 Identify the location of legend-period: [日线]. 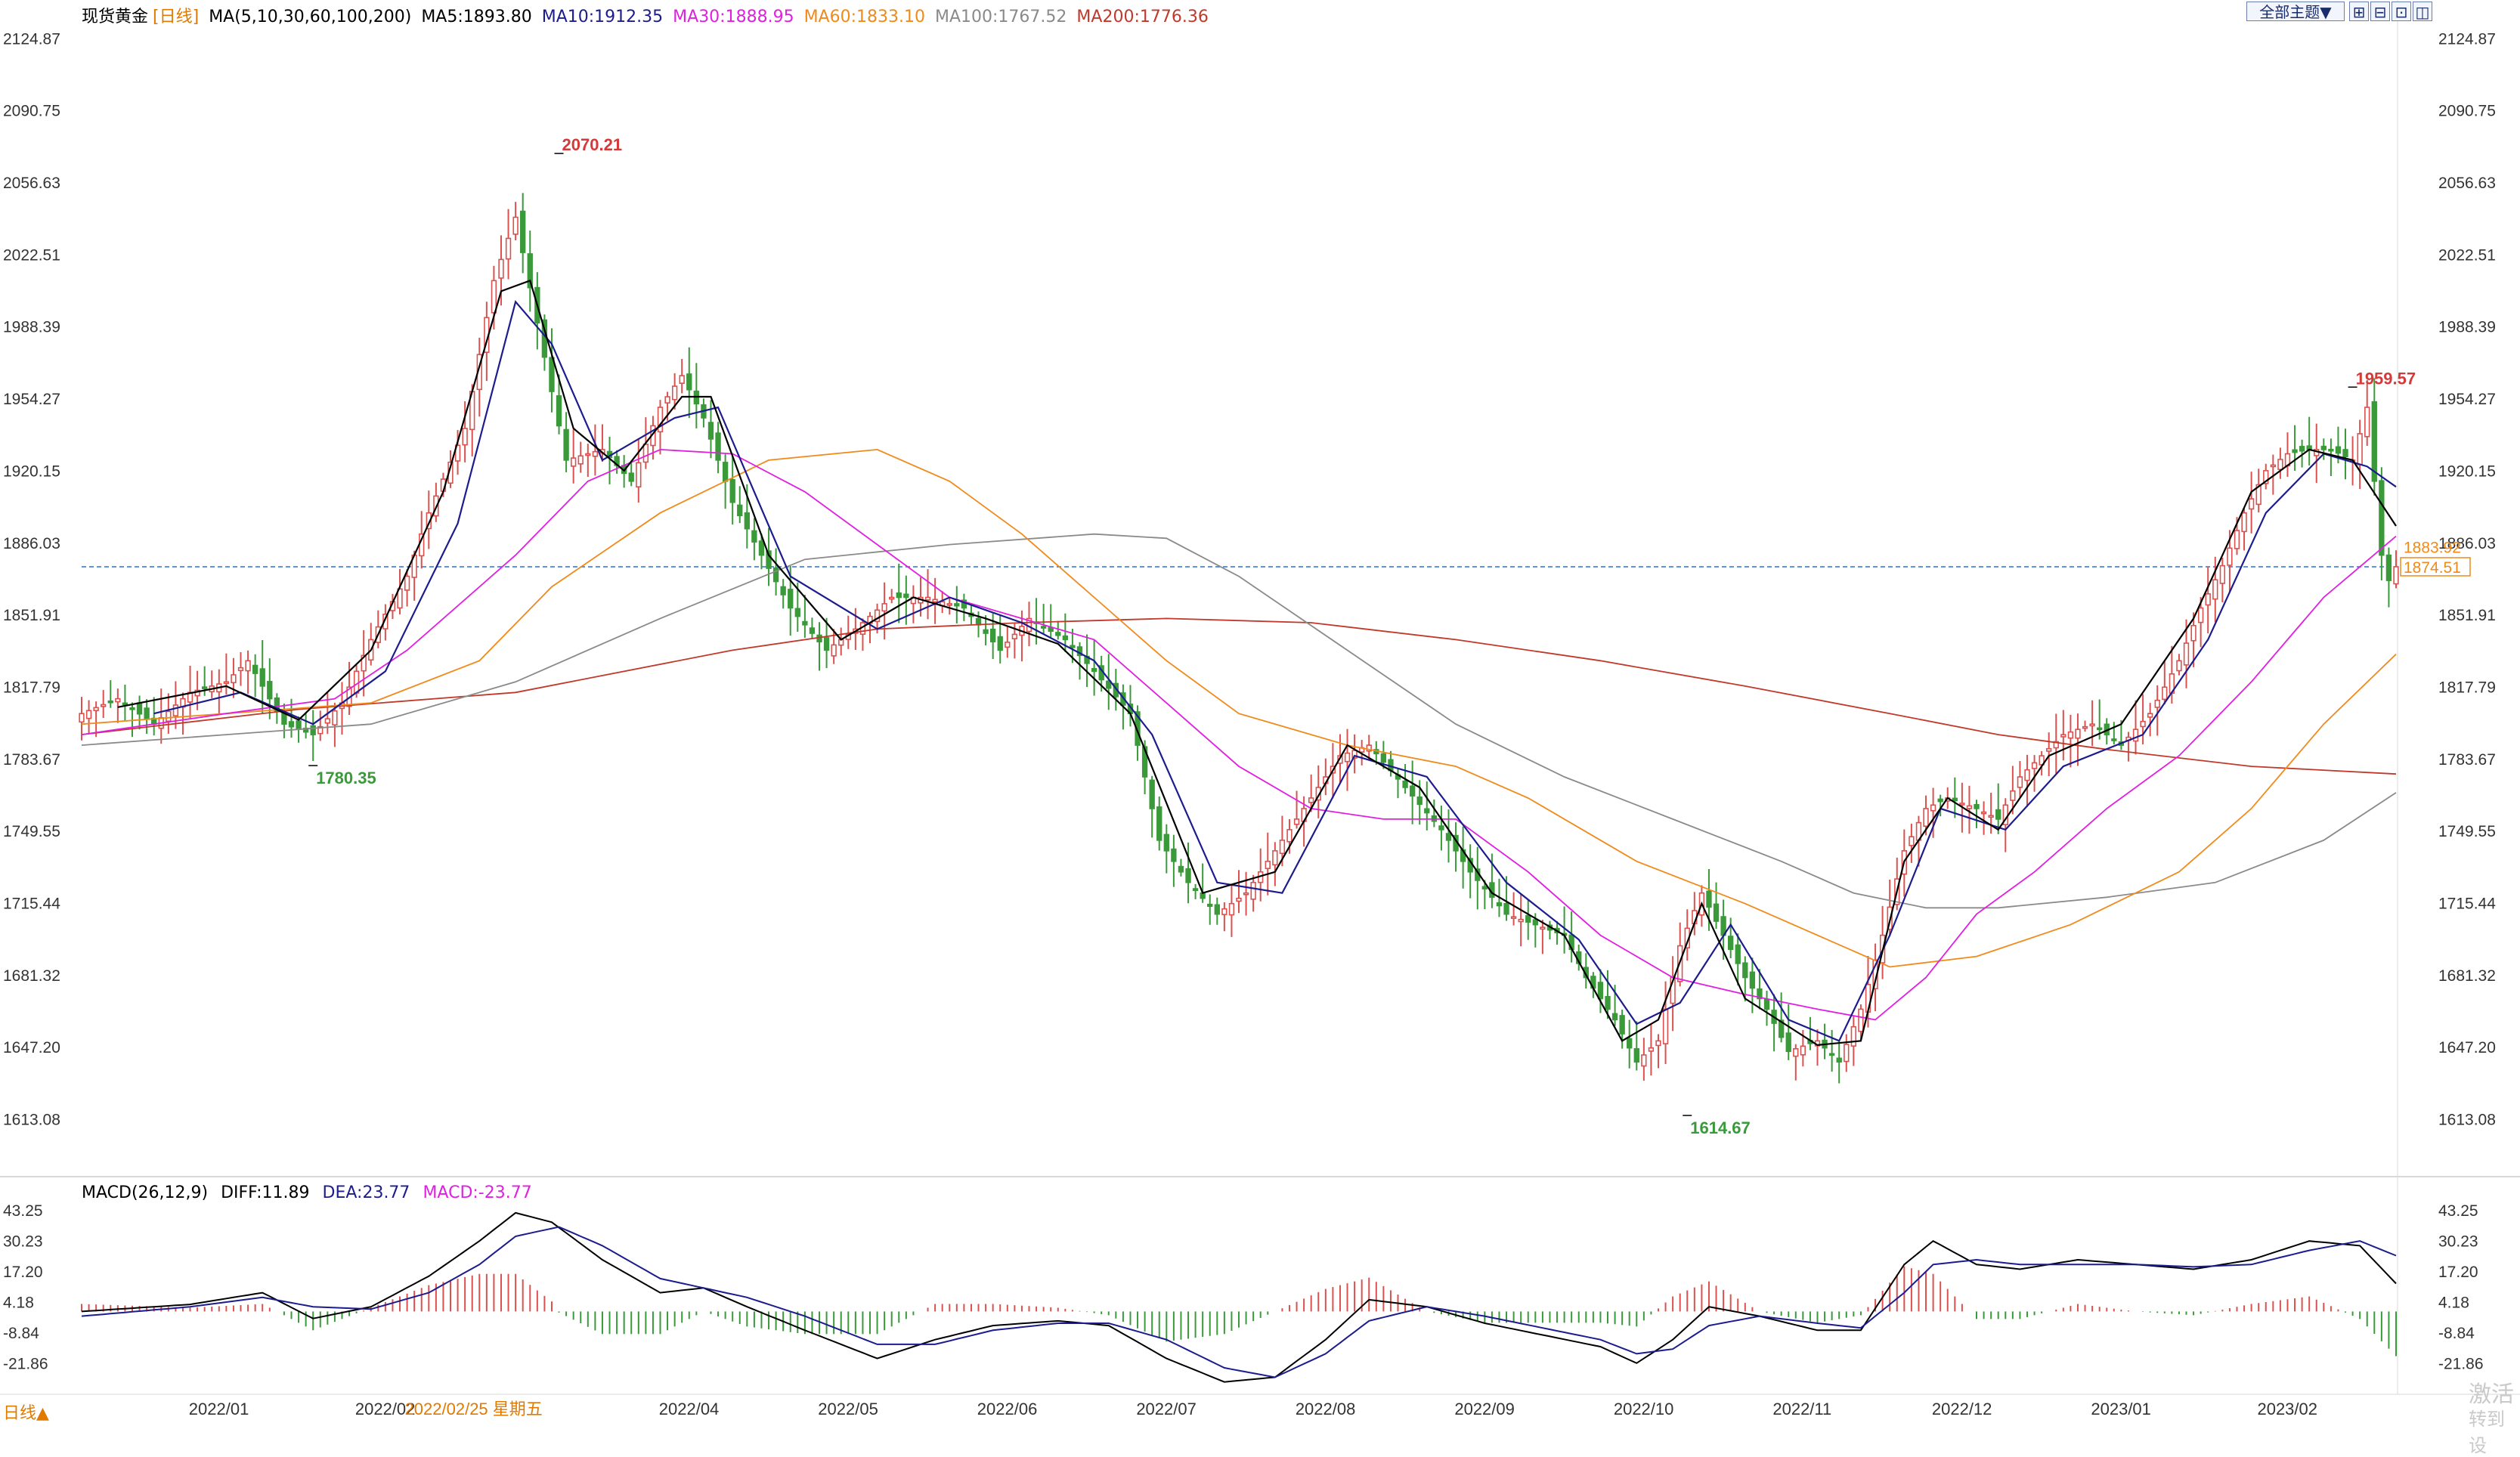
(176, 17).